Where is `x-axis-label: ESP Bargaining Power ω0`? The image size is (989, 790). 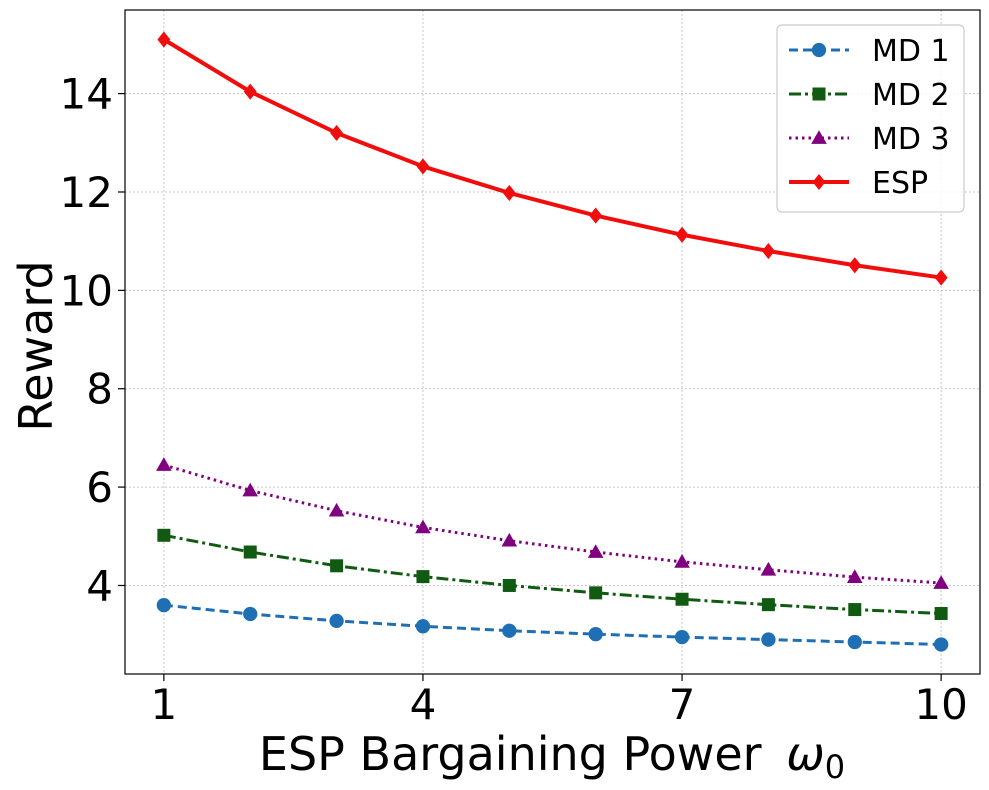 x-axis-label: ESP Bargaining Power ω0 is located at coordinates (552, 756).